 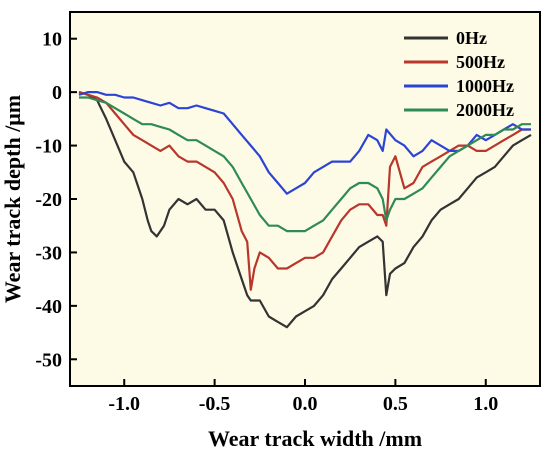 I want to click on y-tick-label: -30, so click(x=48, y=253).